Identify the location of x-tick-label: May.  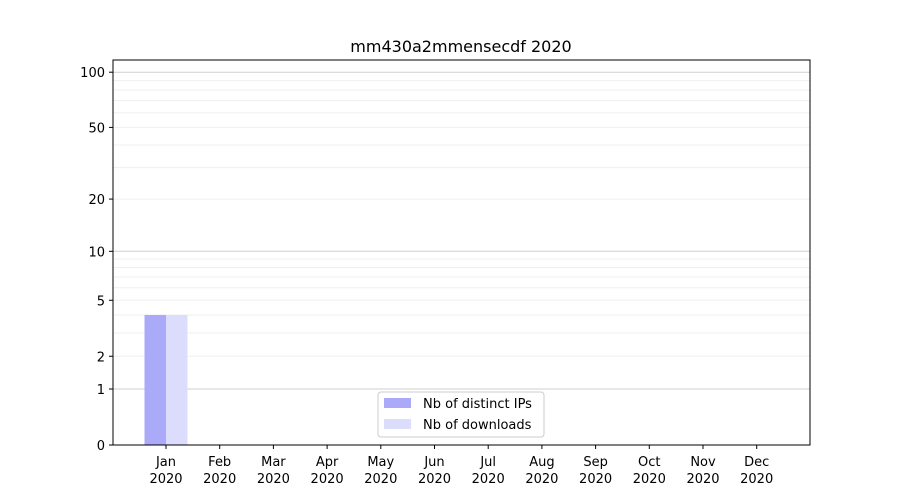
(380, 462).